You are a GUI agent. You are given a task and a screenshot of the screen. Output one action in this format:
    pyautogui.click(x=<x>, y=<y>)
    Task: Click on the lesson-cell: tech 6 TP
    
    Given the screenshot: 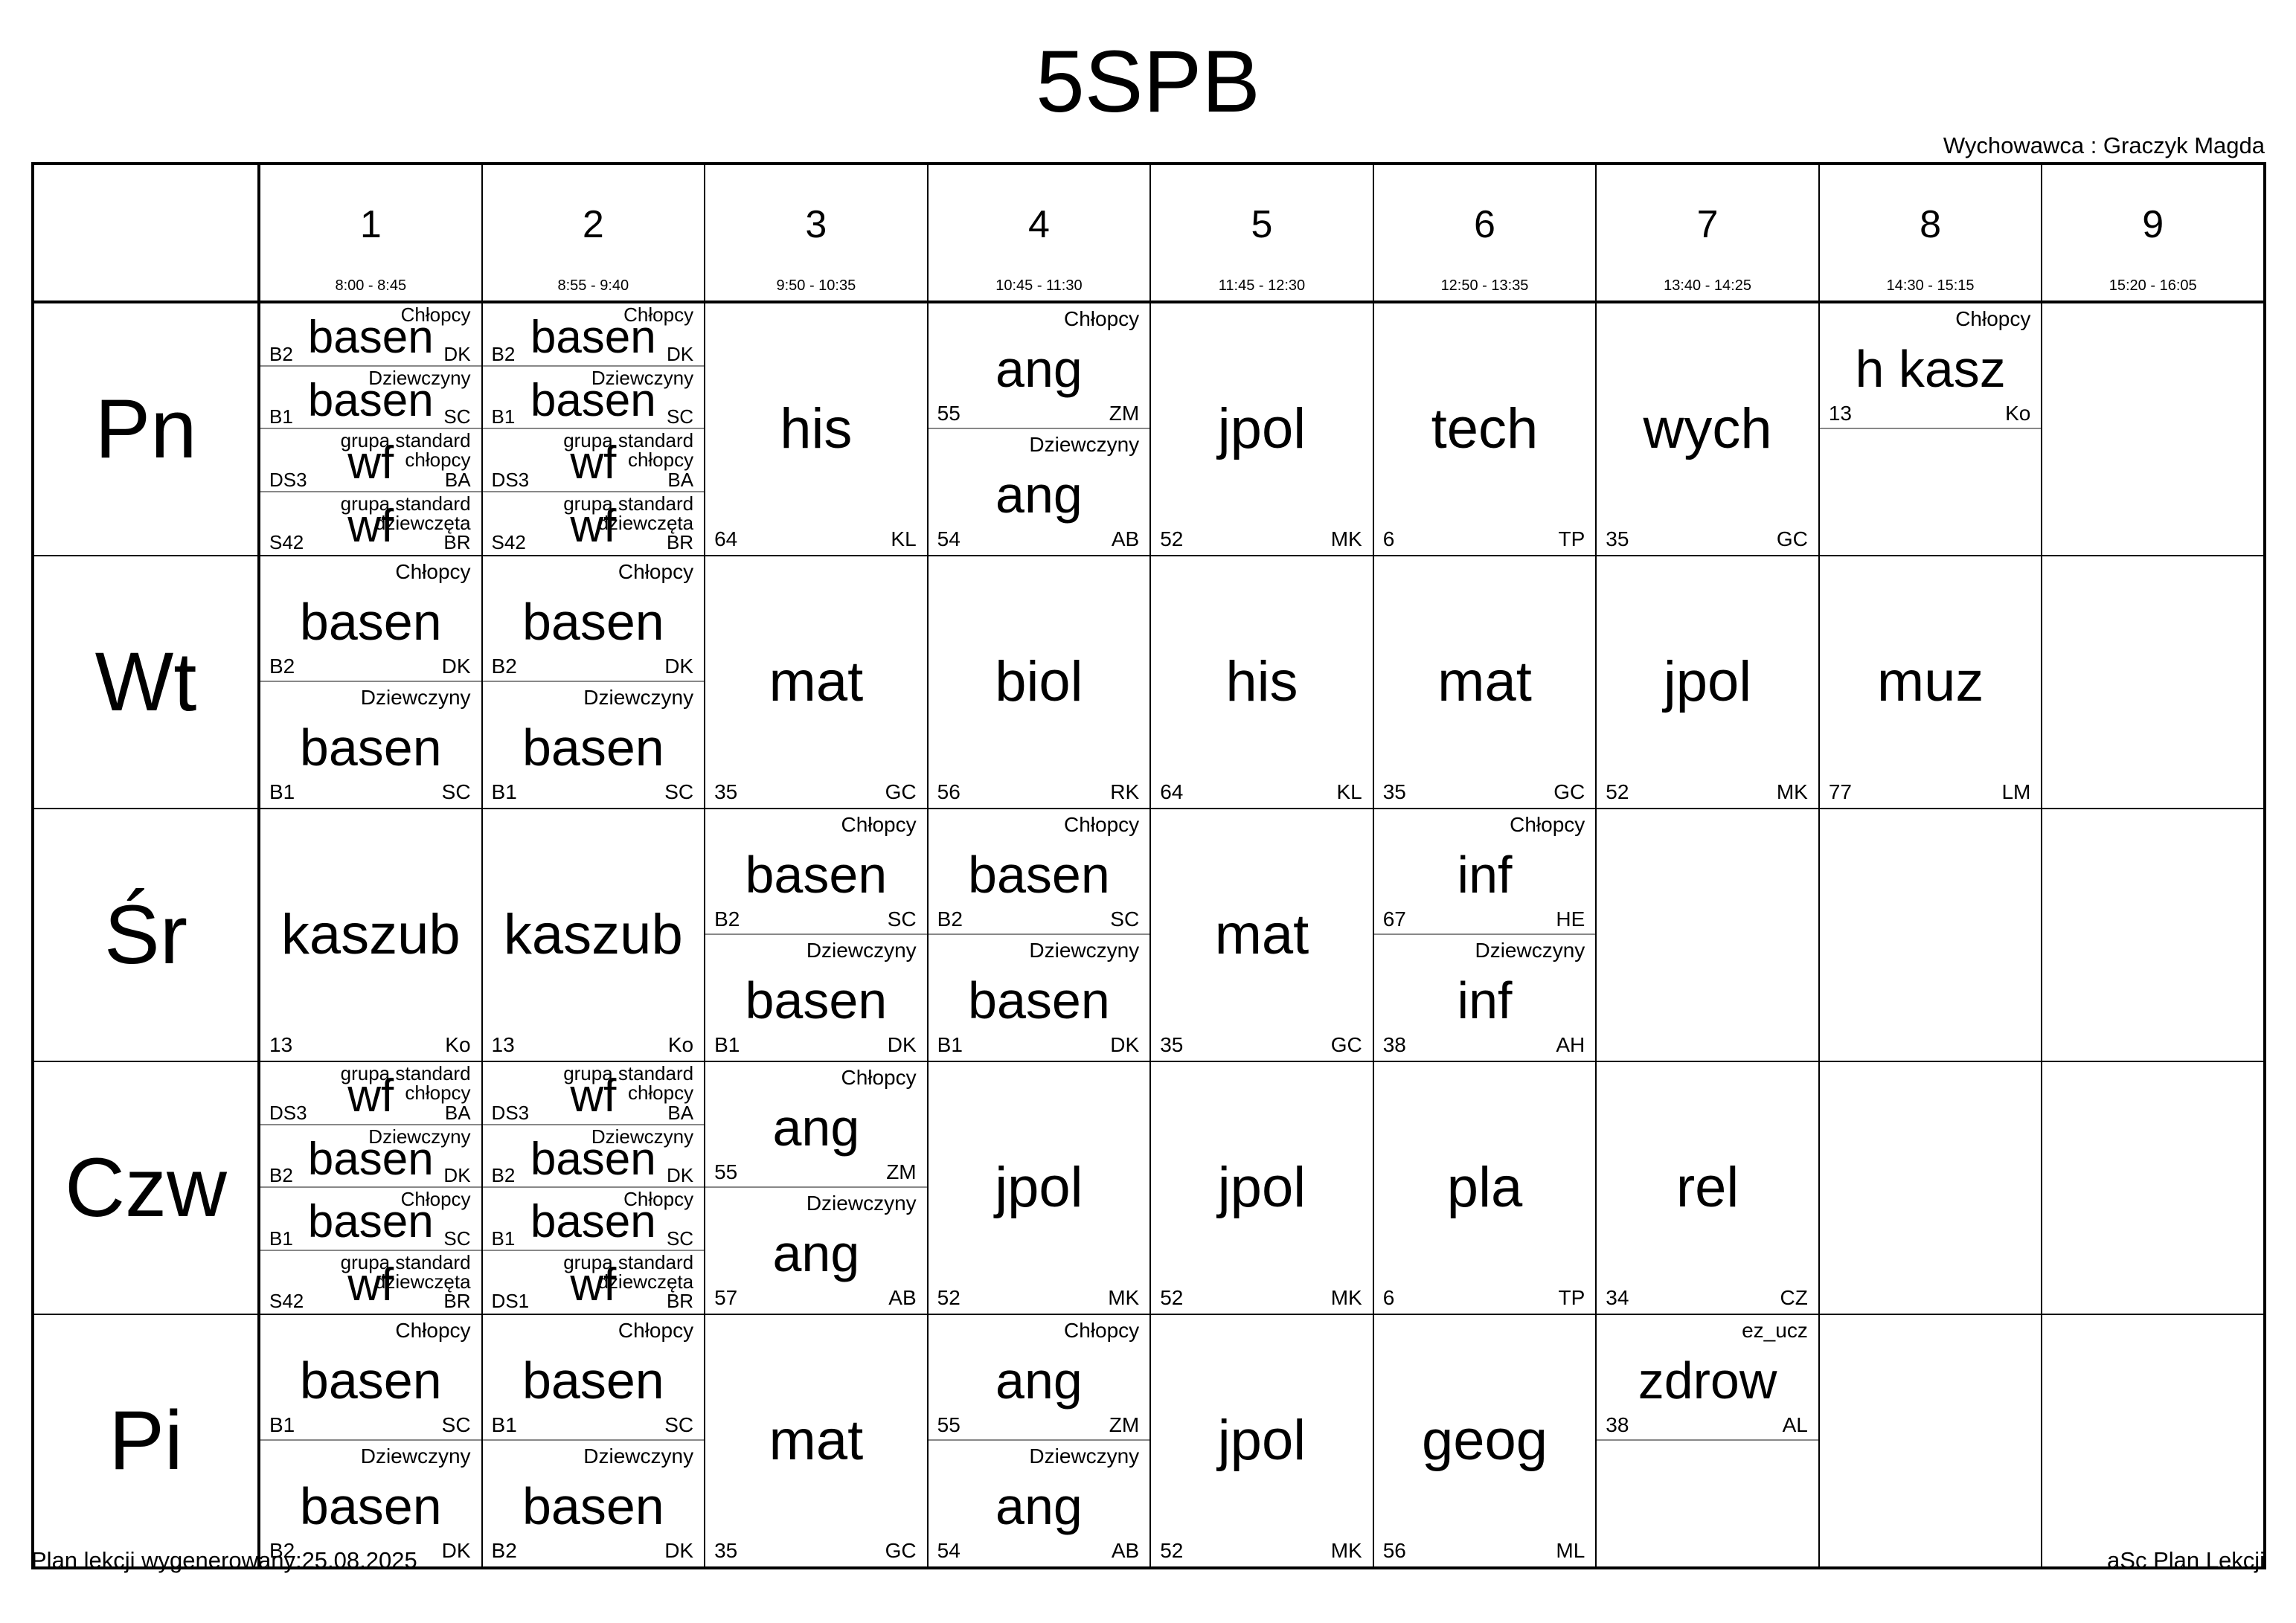 What is the action you would take?
    pyautogui.click(x=1484, y=428)
    